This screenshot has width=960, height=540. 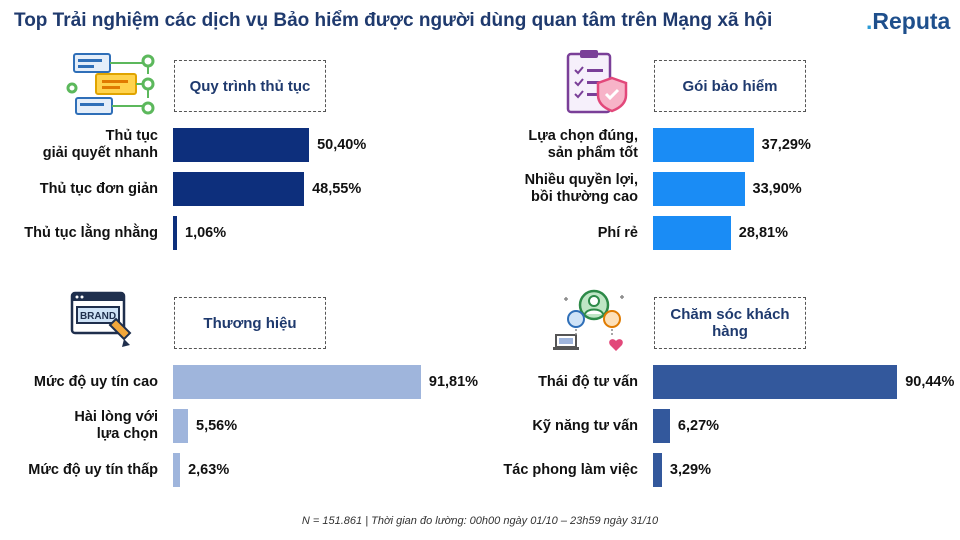 I want to click on category-label: Mức độ uy tín thấp, so click(x=93, y=469).